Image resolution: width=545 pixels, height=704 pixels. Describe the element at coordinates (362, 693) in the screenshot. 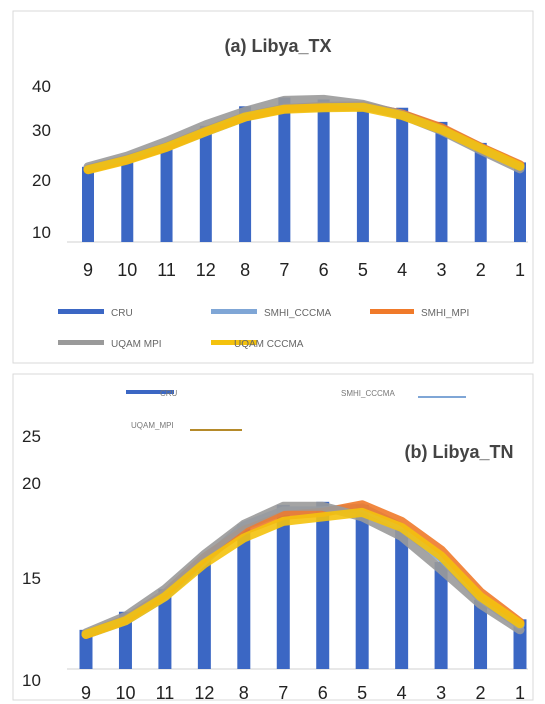

I see `panel-b-xtick: 5` at that location.